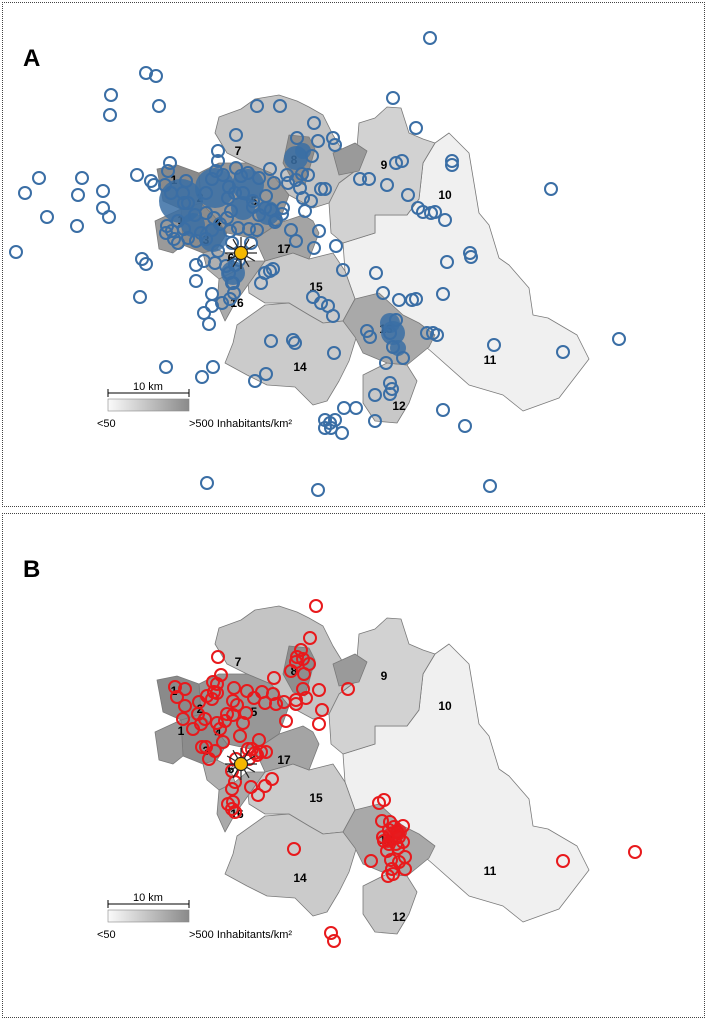 The width and height of the screenshot is (708, 1020). Describe the element at coordinates (148, 405) in the screenshot. I see `density-gradient-bar` at that location.